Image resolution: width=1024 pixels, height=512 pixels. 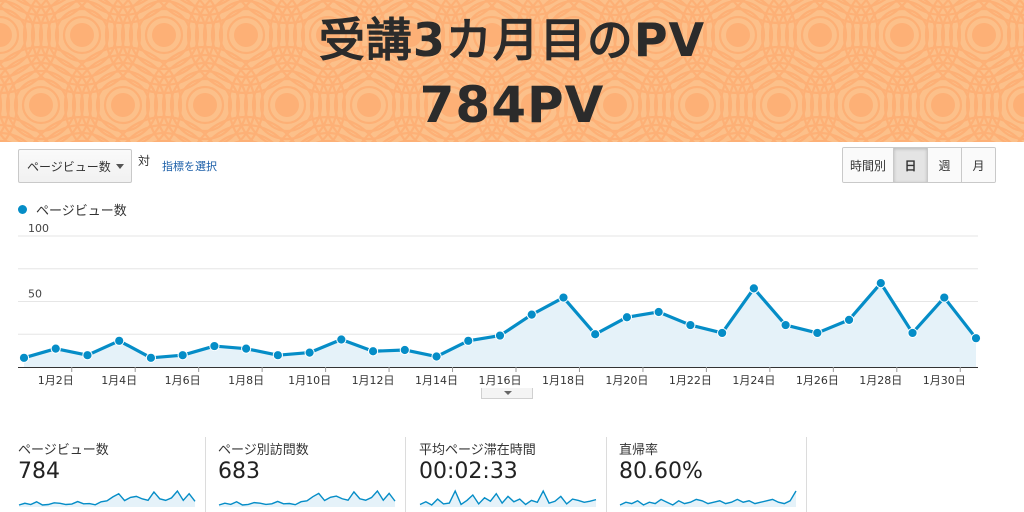 I want to click on scorecard-label: 直帰率, so click(x=639, y=450).